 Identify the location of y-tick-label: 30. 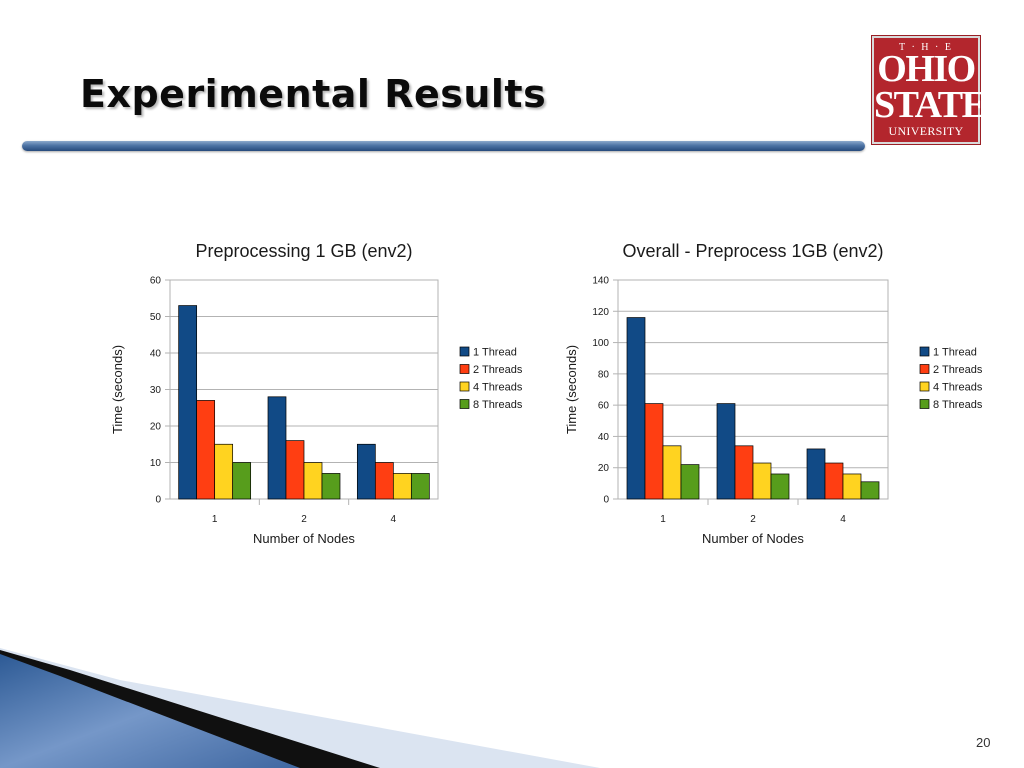
(156, 390).